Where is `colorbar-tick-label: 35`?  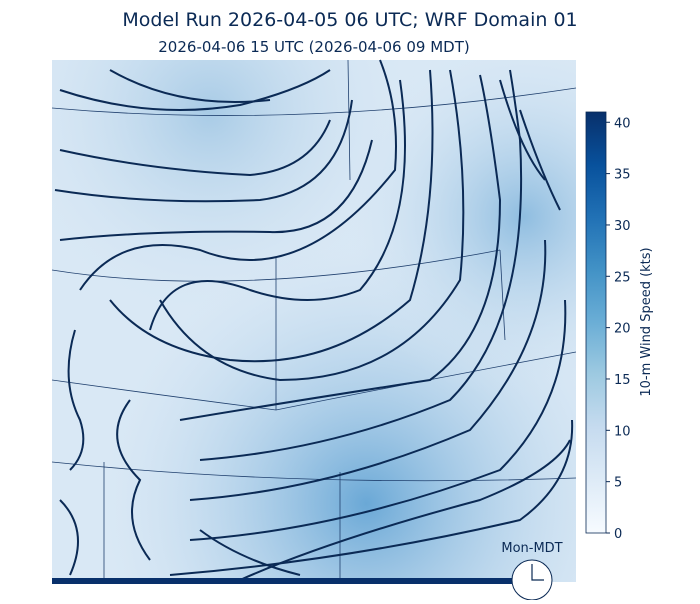
colorbar-tick-label: 35 is located at coordinates (622, 175).